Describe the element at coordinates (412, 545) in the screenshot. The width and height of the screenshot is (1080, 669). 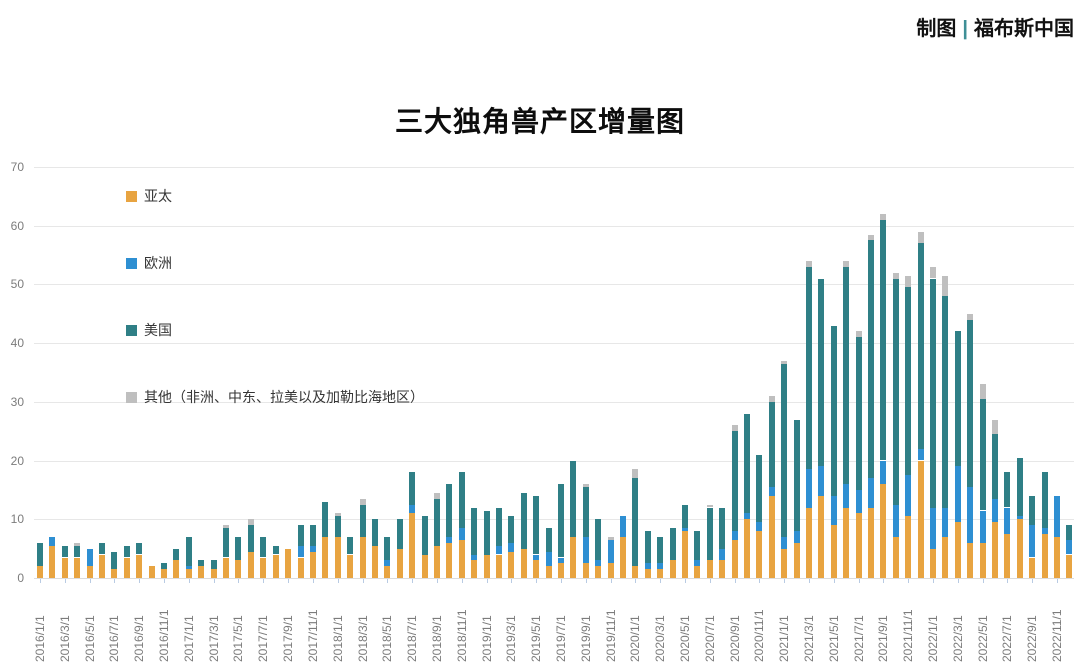
I see `bar-2018/7/1-亚太` at that location.